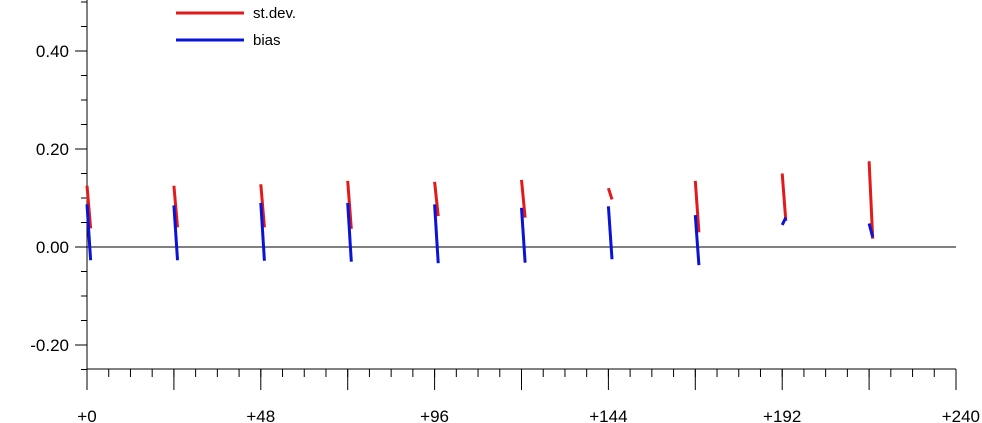 This screenshot has width=982, height=423. Describe the element at coordinates (86, 415) in the screenshot. I see `x-tick-label: +0` at that location.